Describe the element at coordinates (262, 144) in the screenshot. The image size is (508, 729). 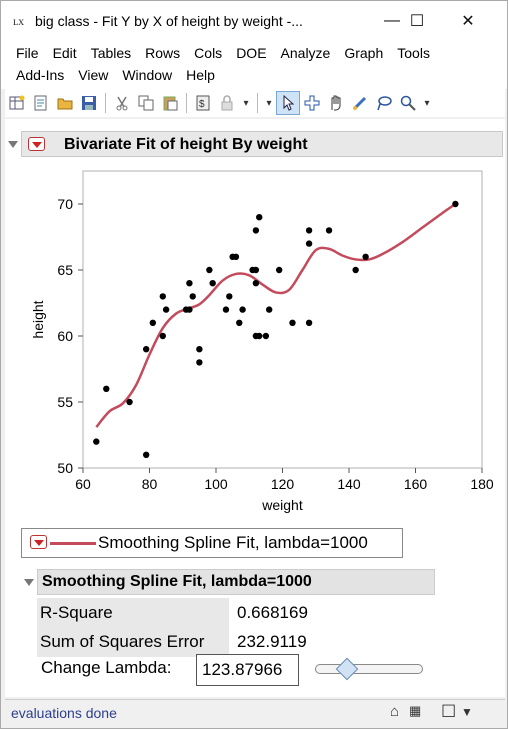
I see `bivariate-outline-header: Bivariate Fit of height By weight` at that location.